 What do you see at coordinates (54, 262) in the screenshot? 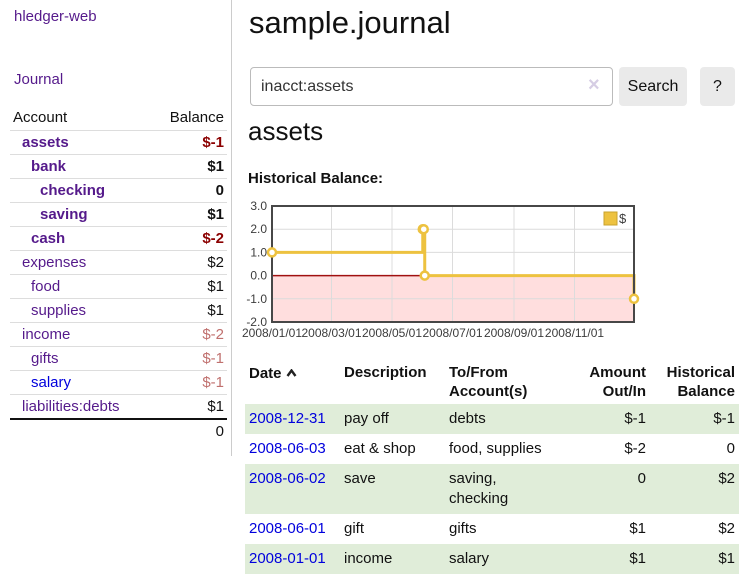
I see `account-link-expenses: expenses` at bounding box center [54, 262].